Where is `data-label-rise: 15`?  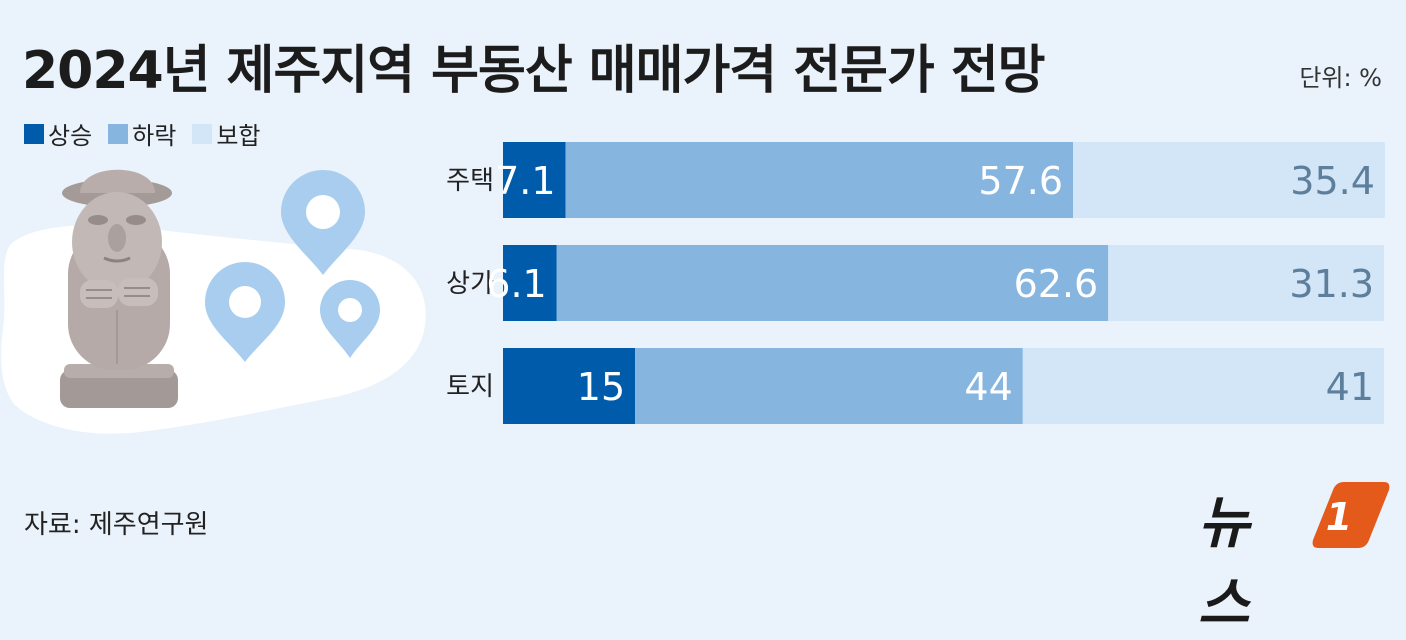 data-label-rise: 15 is located at coordinates (601, 387).